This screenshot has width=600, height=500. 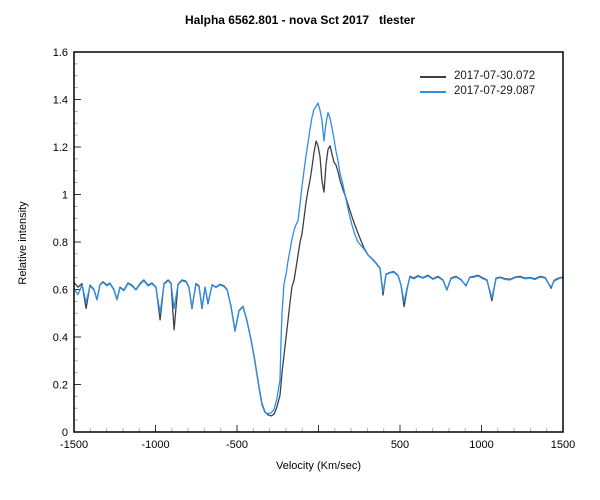 I want to click on x-axis-title: Velocity (Km/sec), so click(x=318, y=466).